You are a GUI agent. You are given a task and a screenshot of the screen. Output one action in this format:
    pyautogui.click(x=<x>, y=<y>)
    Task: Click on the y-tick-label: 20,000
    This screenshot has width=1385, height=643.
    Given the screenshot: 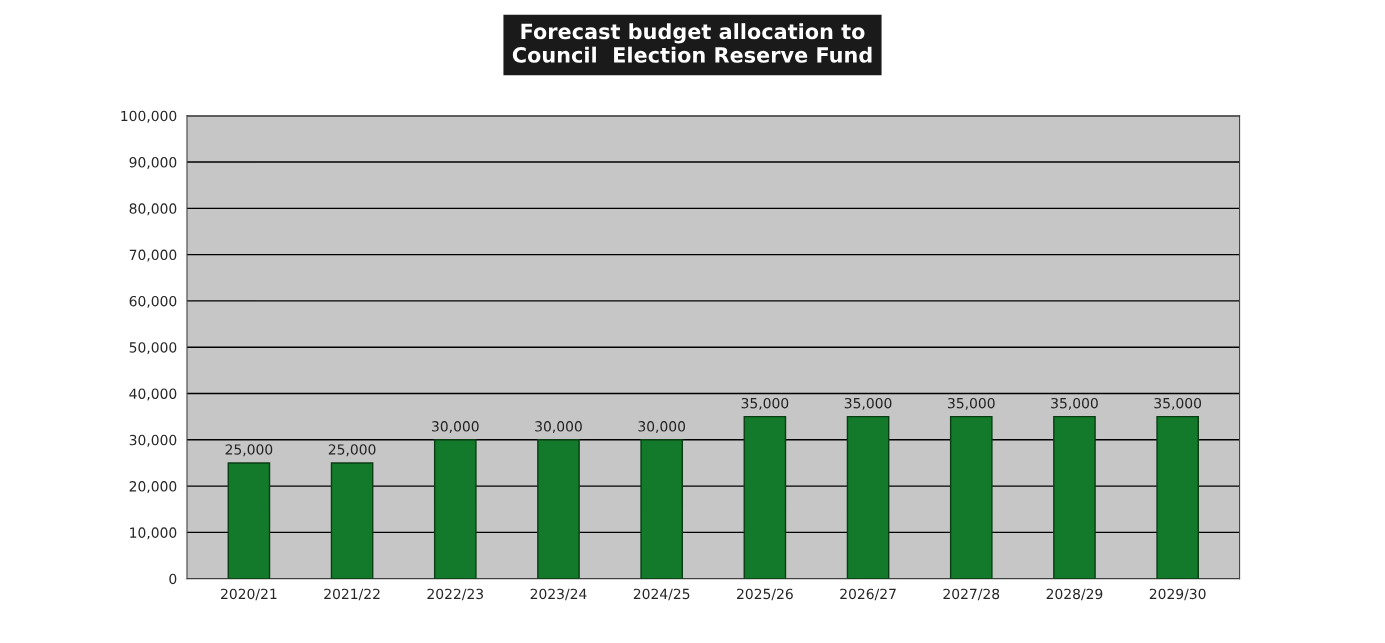 What is the action you would take?
    pyautogui.click(x=153, y=487)
    